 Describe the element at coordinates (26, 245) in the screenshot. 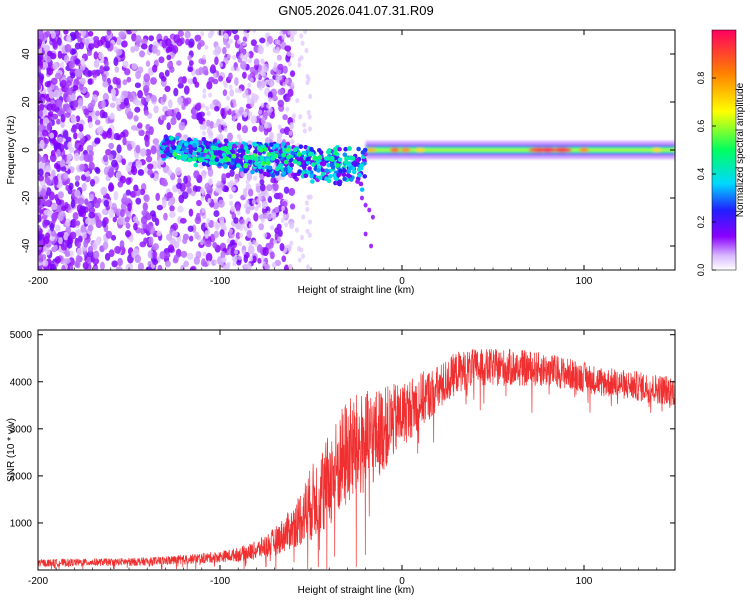

I see `y-tick-label: -40` at that location.